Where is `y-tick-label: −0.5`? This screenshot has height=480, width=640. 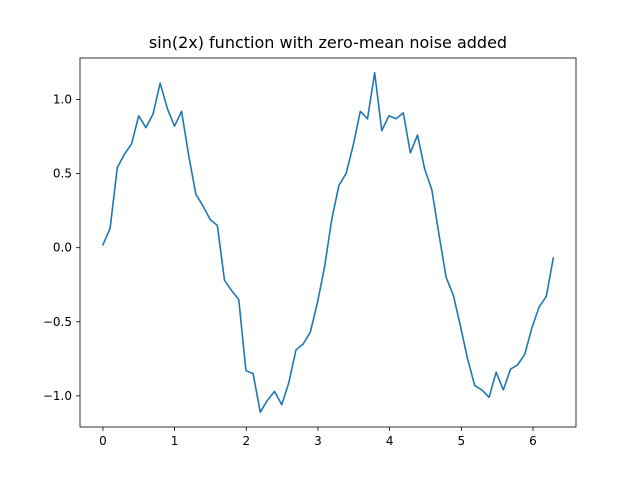
y-tick-label: −0.5 is located at coordinates (57, 322).